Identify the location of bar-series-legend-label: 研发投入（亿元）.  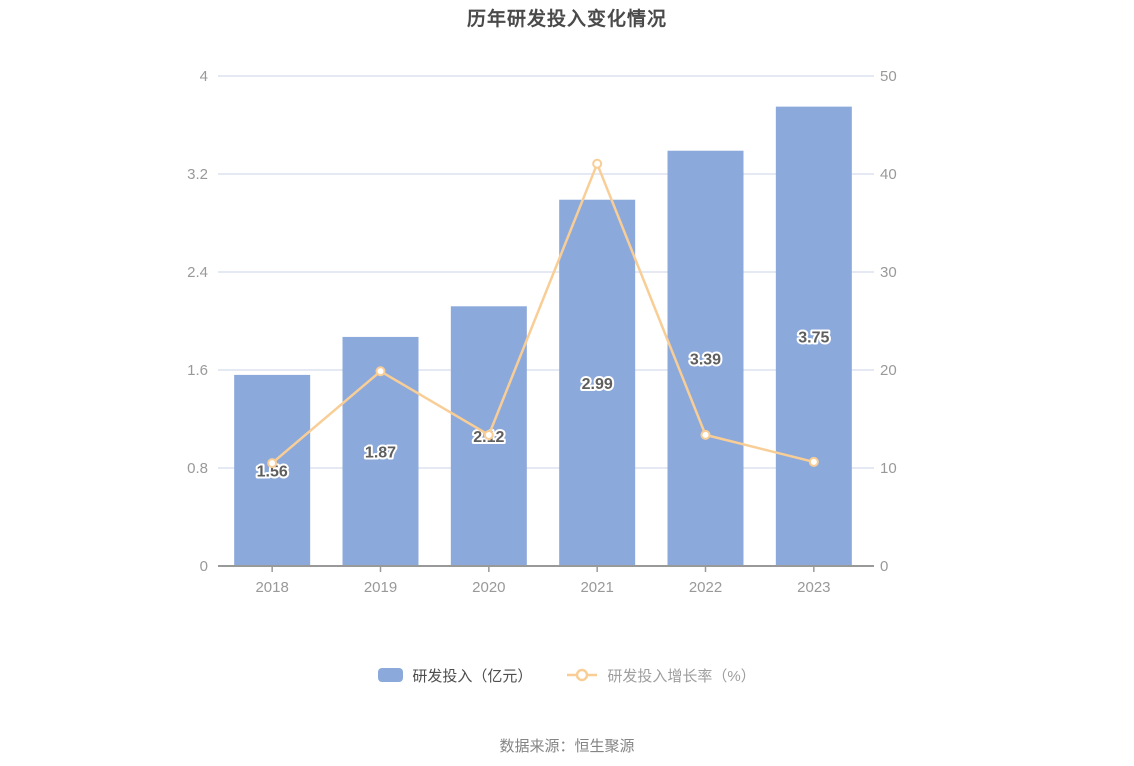
(472, 676).